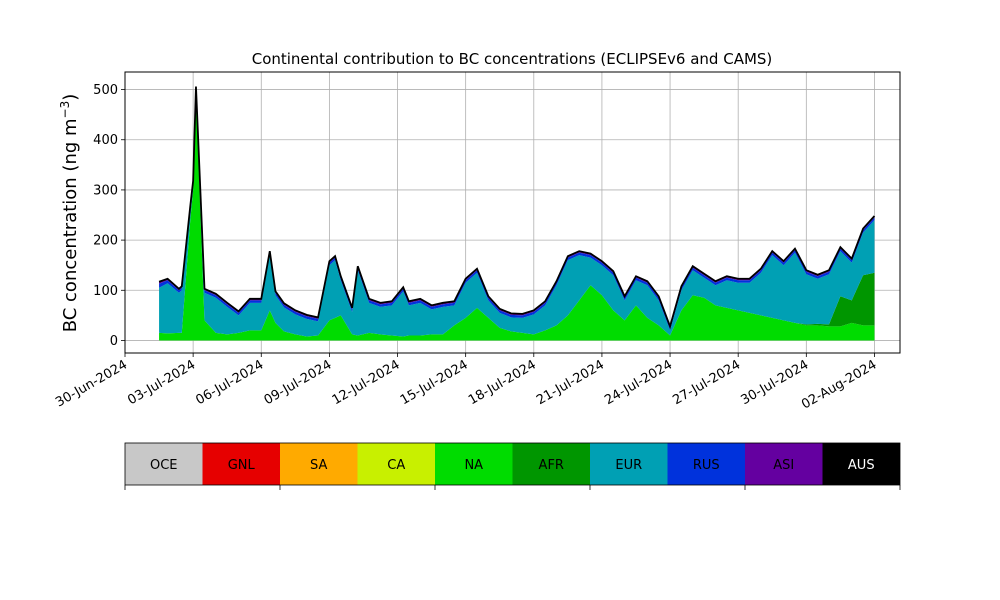 This screenshot has width=1000, height=600. What do you see at coordinates (65, 110) in the screenshot?
I see `y-axis-label-sup: −3` at bounding box center [65, 110].